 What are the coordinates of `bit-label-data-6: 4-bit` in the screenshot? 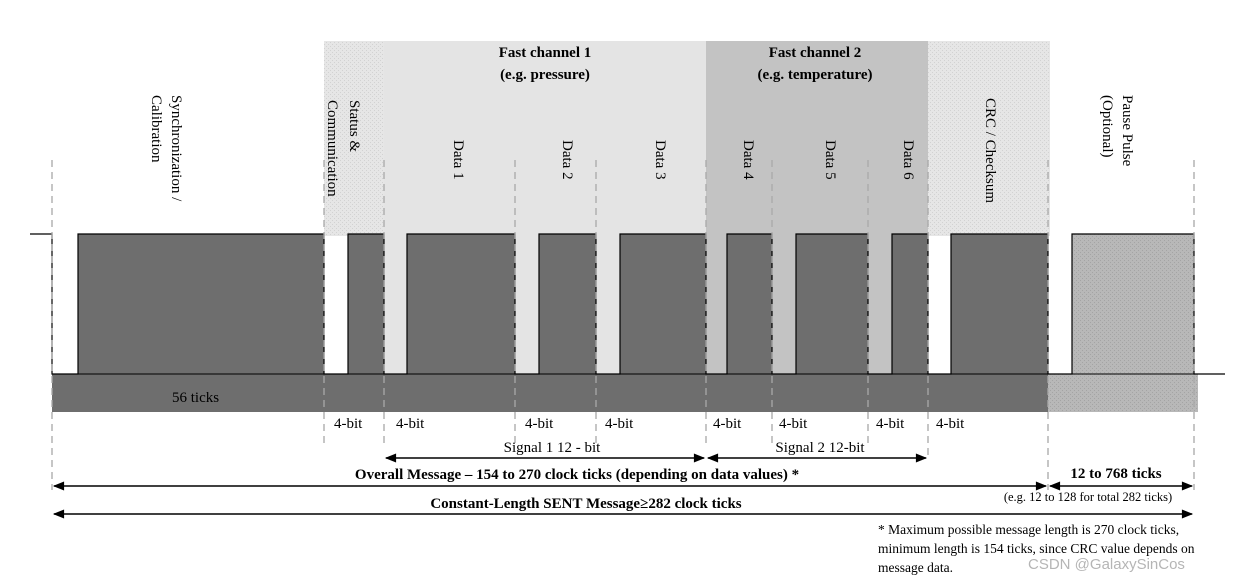 It's located at (890, 424).